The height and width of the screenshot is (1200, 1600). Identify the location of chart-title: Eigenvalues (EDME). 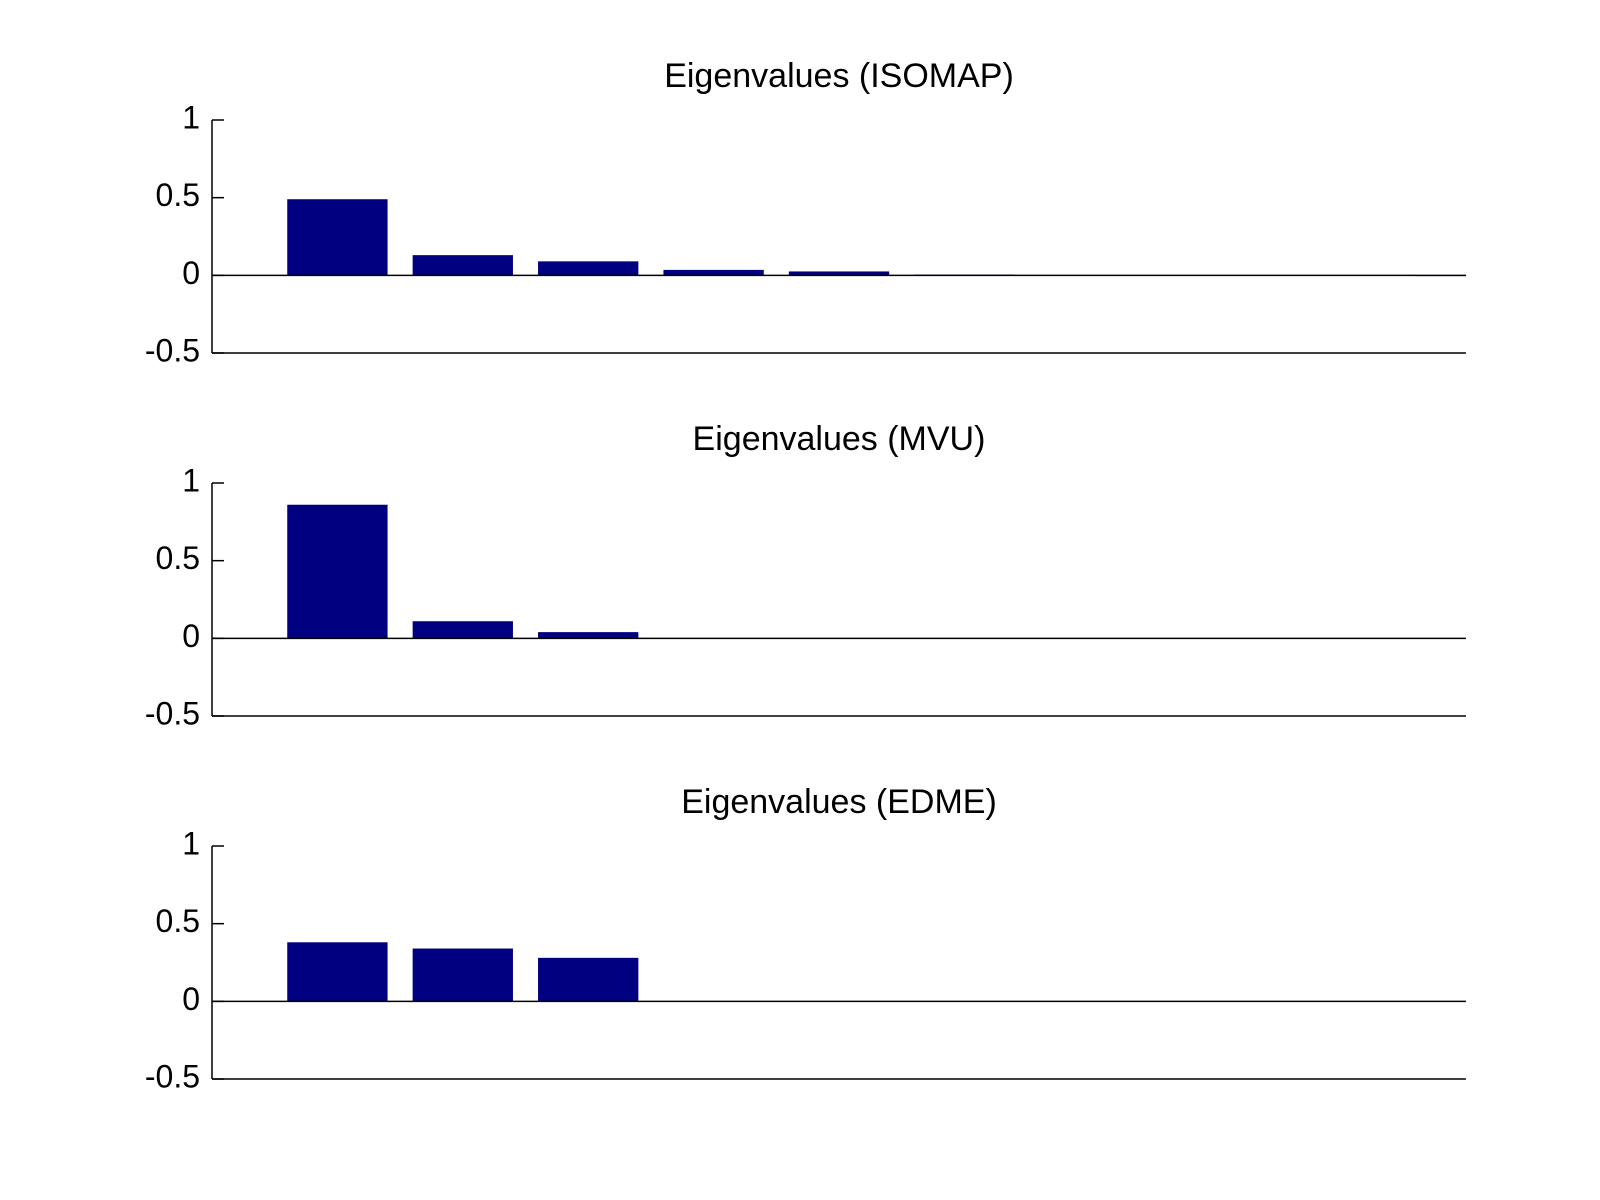
(839, 802).